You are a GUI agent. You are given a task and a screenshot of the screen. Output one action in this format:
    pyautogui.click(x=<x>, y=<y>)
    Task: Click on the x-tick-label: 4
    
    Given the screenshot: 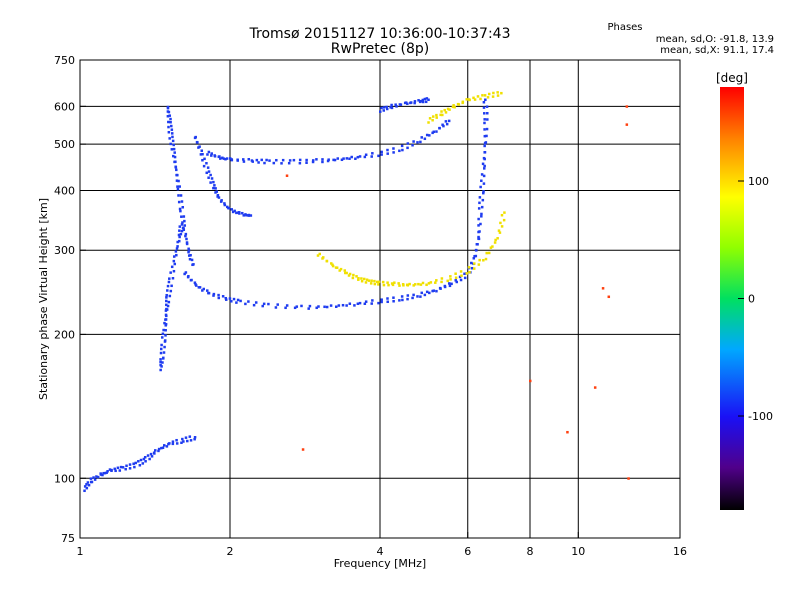 What is the action you would take?
    pyautogui.click(x=380, y=551)
    